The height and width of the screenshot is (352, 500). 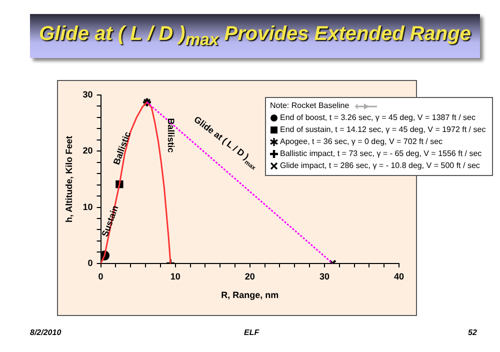 I want to click on text: 52, so click(x=472, y=332).